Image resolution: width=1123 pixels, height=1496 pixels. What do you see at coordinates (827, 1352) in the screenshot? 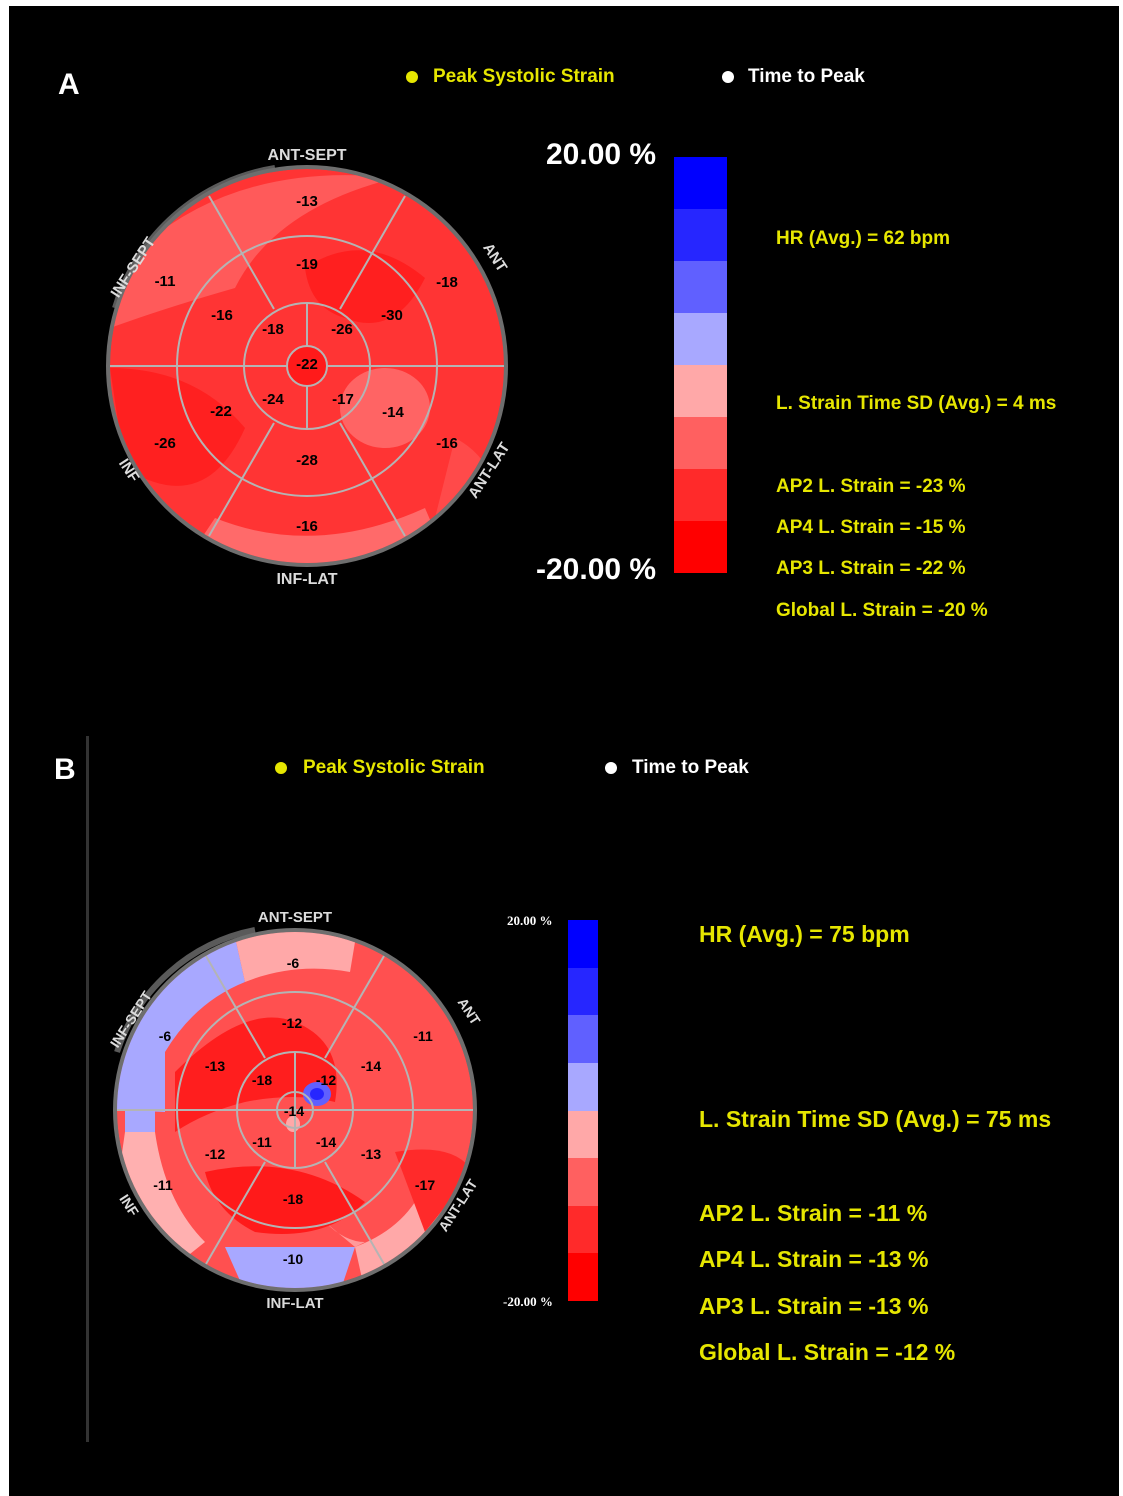
I see `global-strain-text: Global L. Strain = -12 %` at bounding box center [827, 1352].